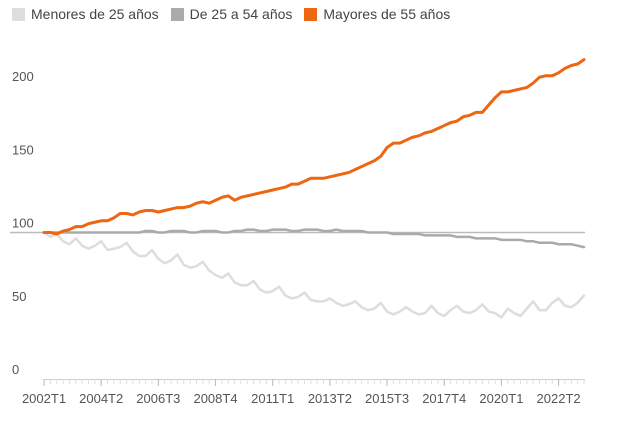 This screenshot has height=421, width=627. What do you see at coordinates (23, 149) in the screenshot?
I see `y-tick-label-150: 150` at bounding box center [23, 149].